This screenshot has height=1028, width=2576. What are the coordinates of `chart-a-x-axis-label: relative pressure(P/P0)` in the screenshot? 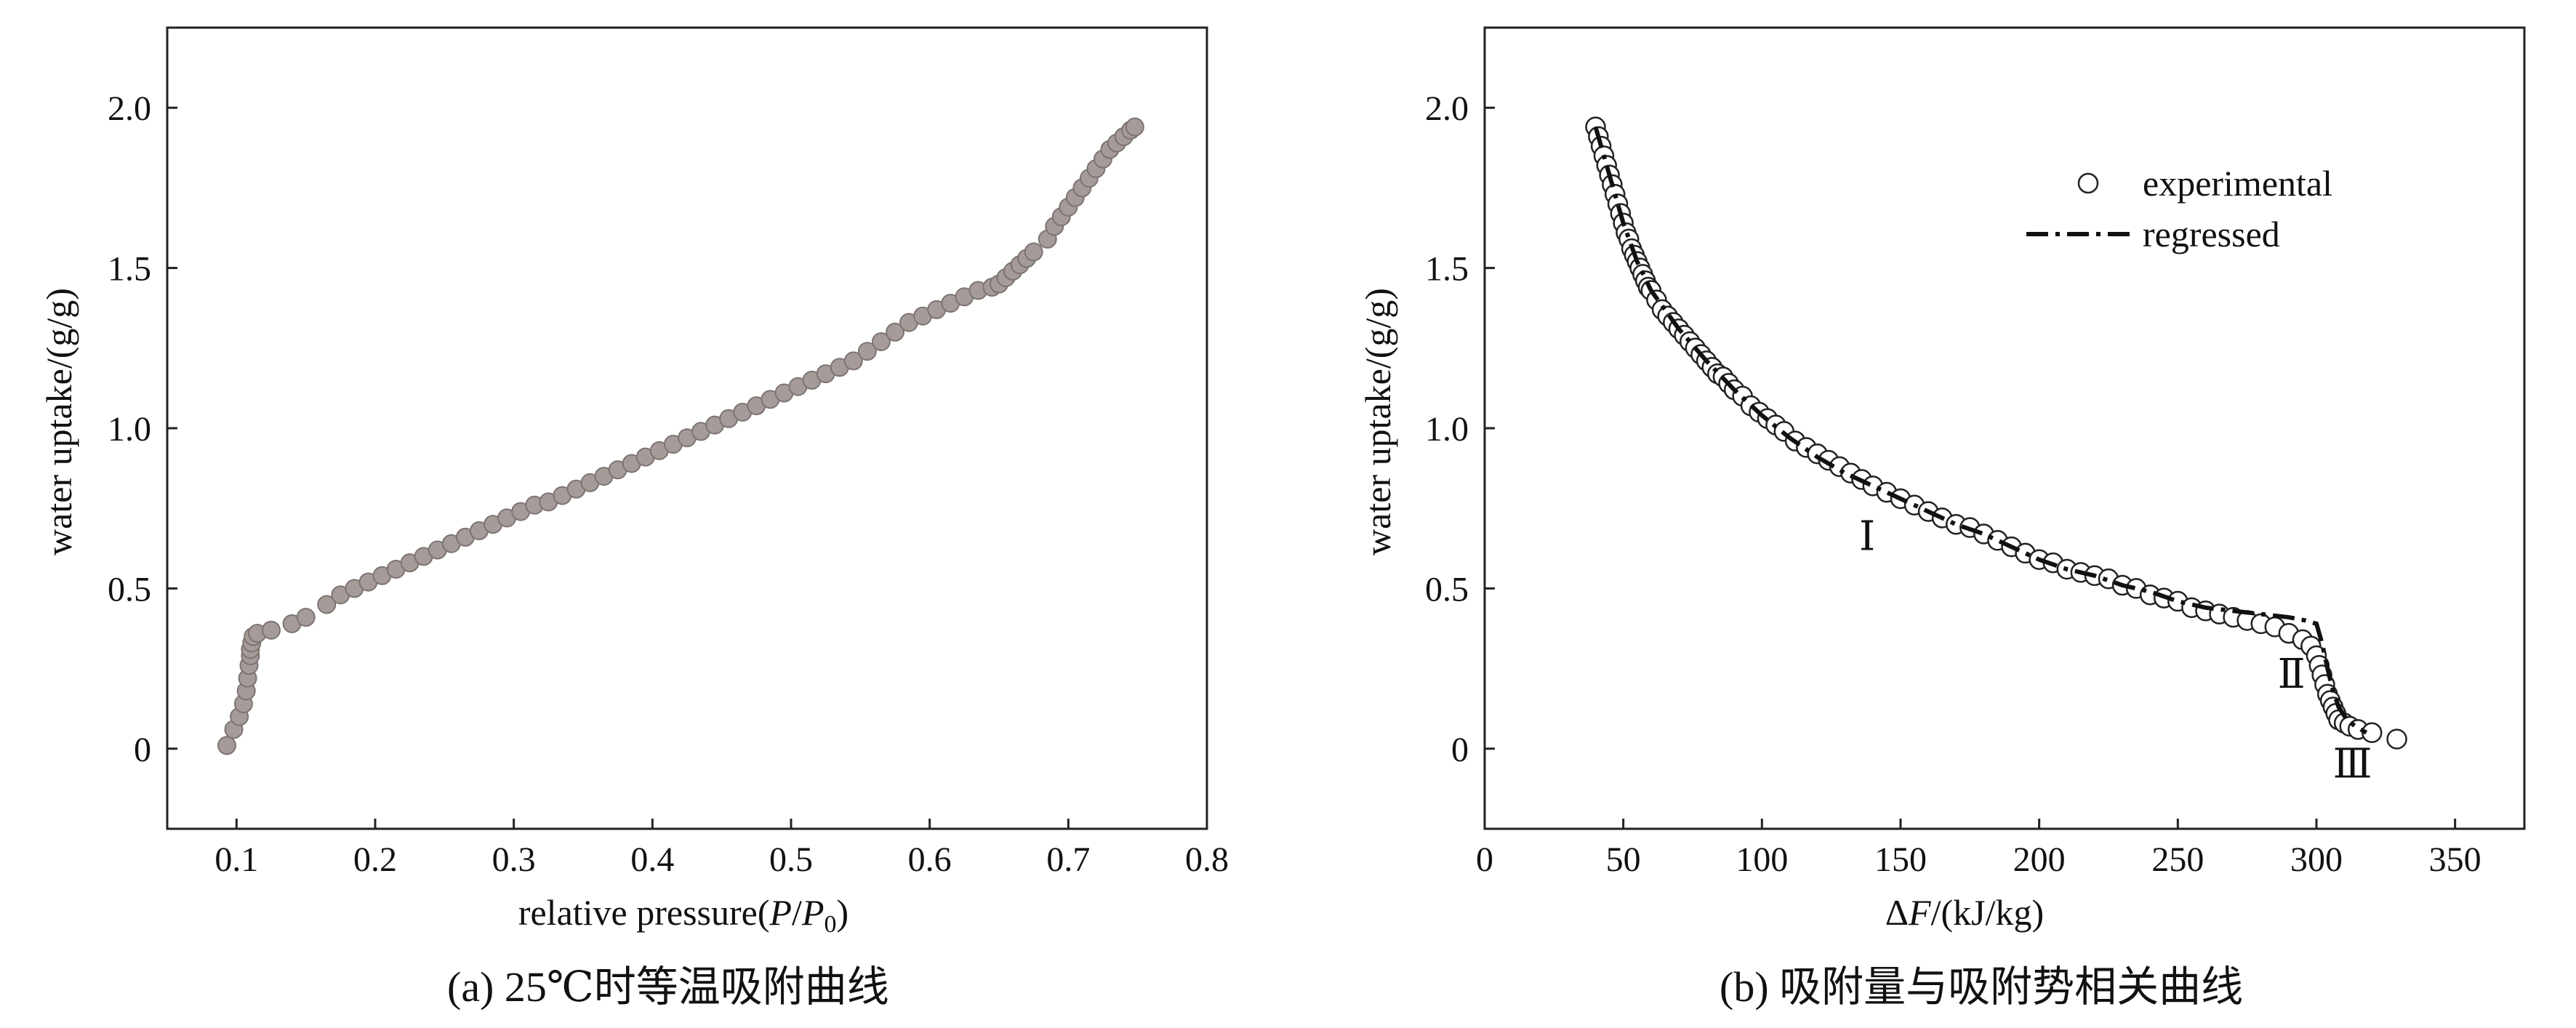 It's located at (683, 915).